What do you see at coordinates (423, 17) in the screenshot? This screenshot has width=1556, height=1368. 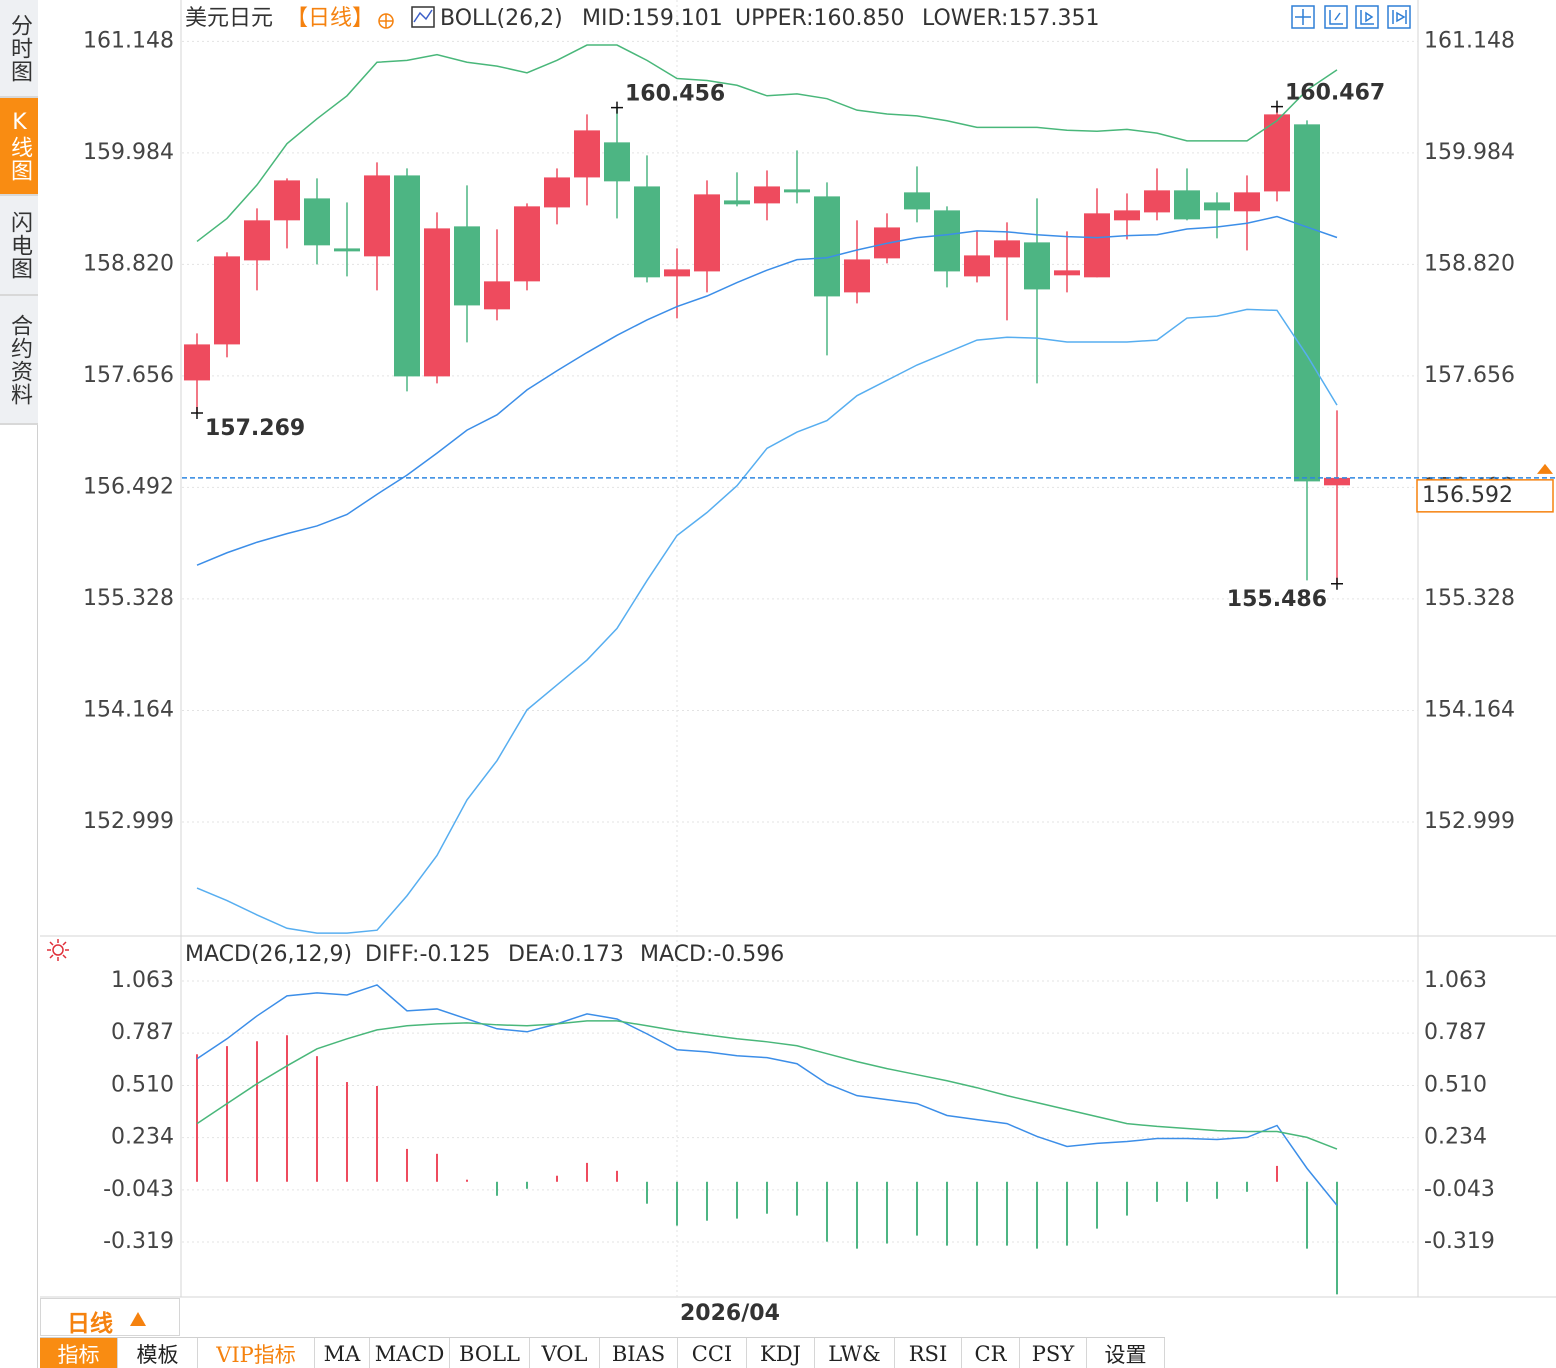 I see `indicator-icon` at bounding box center [423, 17].